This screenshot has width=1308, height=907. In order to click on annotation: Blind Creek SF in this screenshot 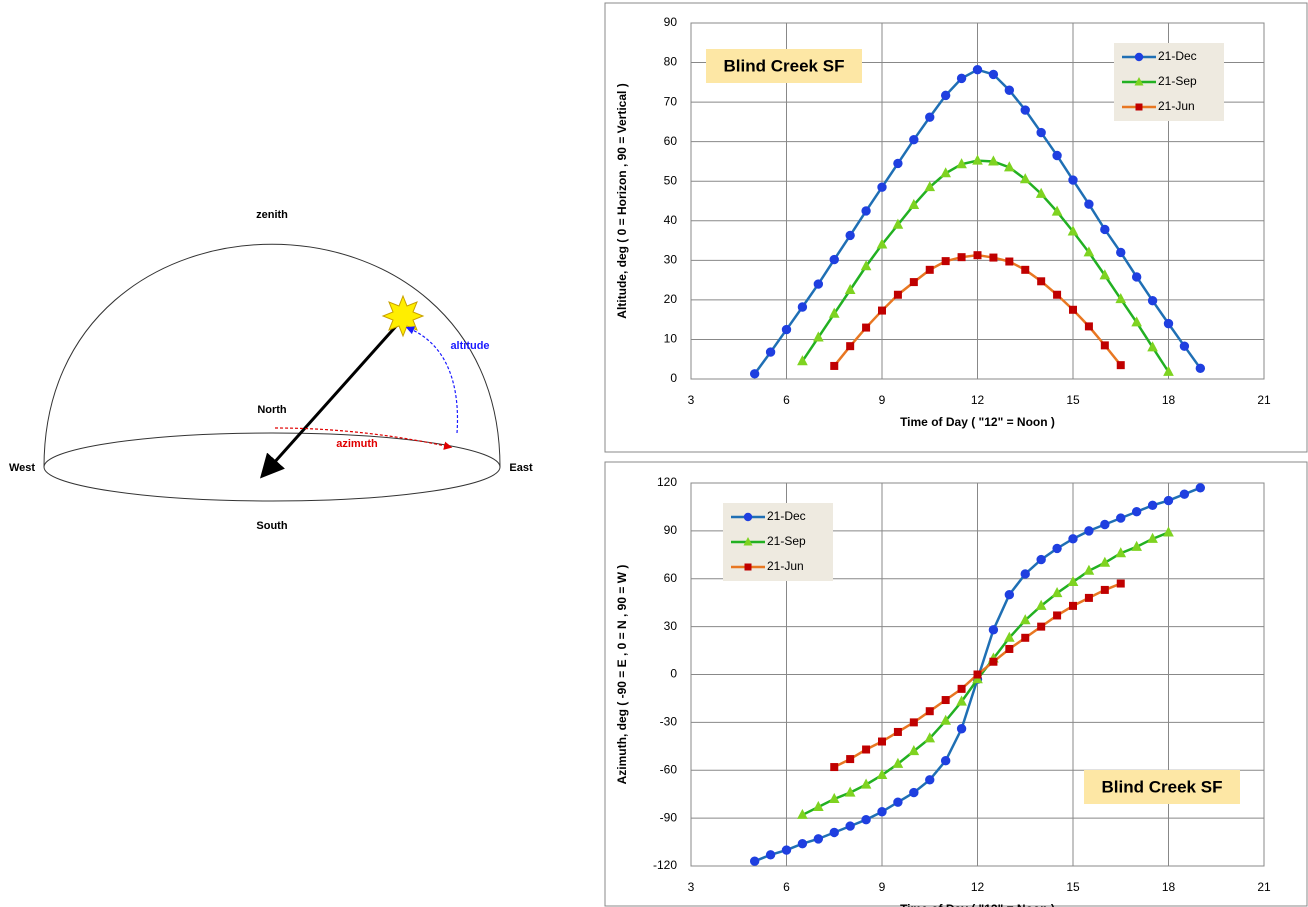, I will do `click(1162, 786)`.